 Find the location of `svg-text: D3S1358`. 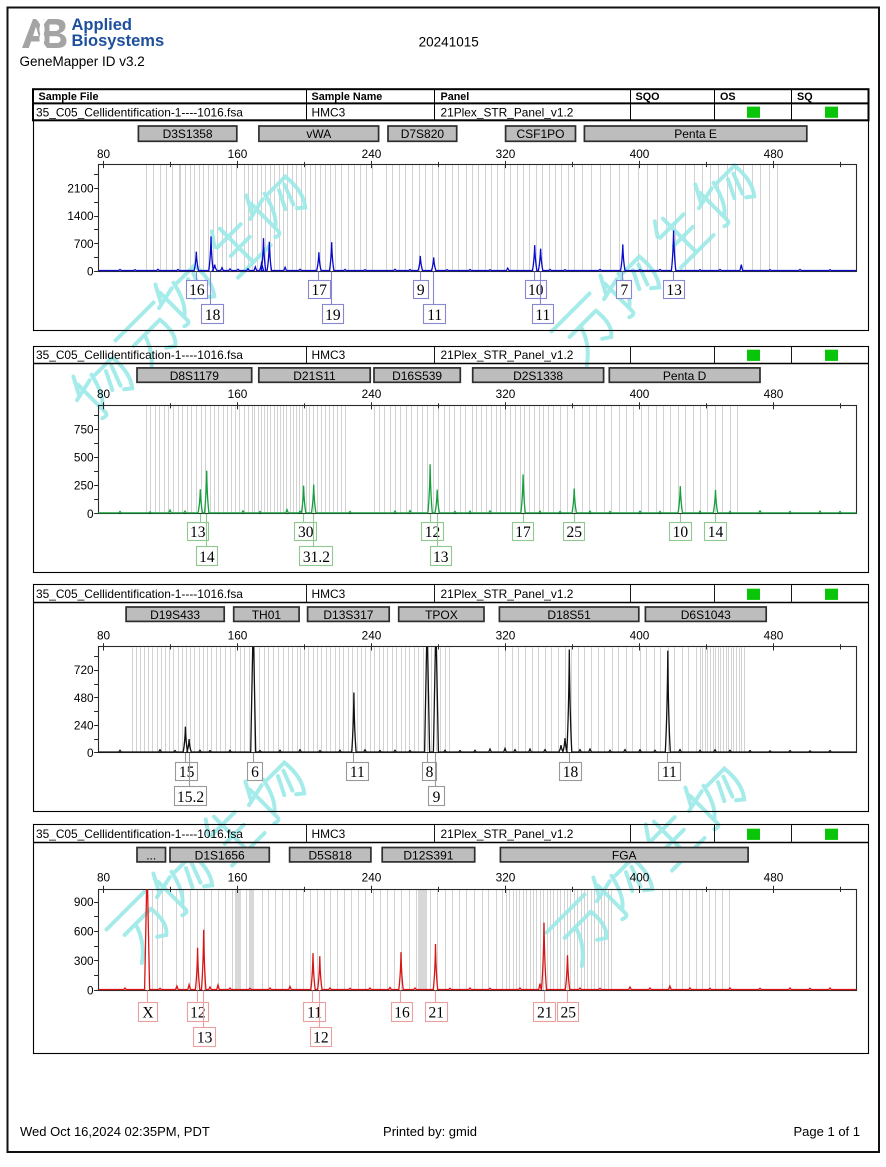

svg-text: D3S1358 is located at coordinates (188, 134).